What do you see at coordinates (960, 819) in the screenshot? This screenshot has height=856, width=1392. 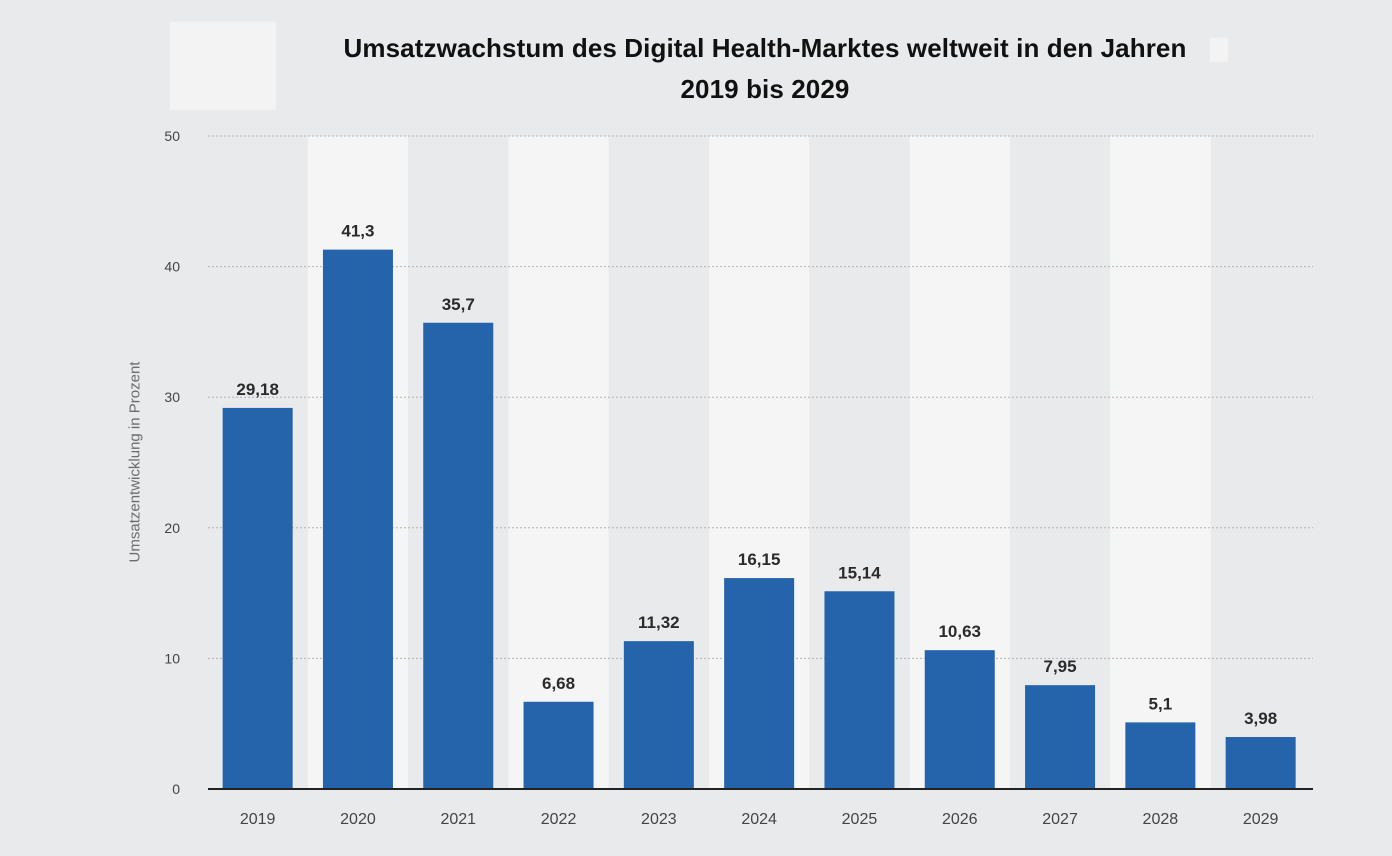 I see `x-tick-label: 2026` at bounding box center [960, 819].